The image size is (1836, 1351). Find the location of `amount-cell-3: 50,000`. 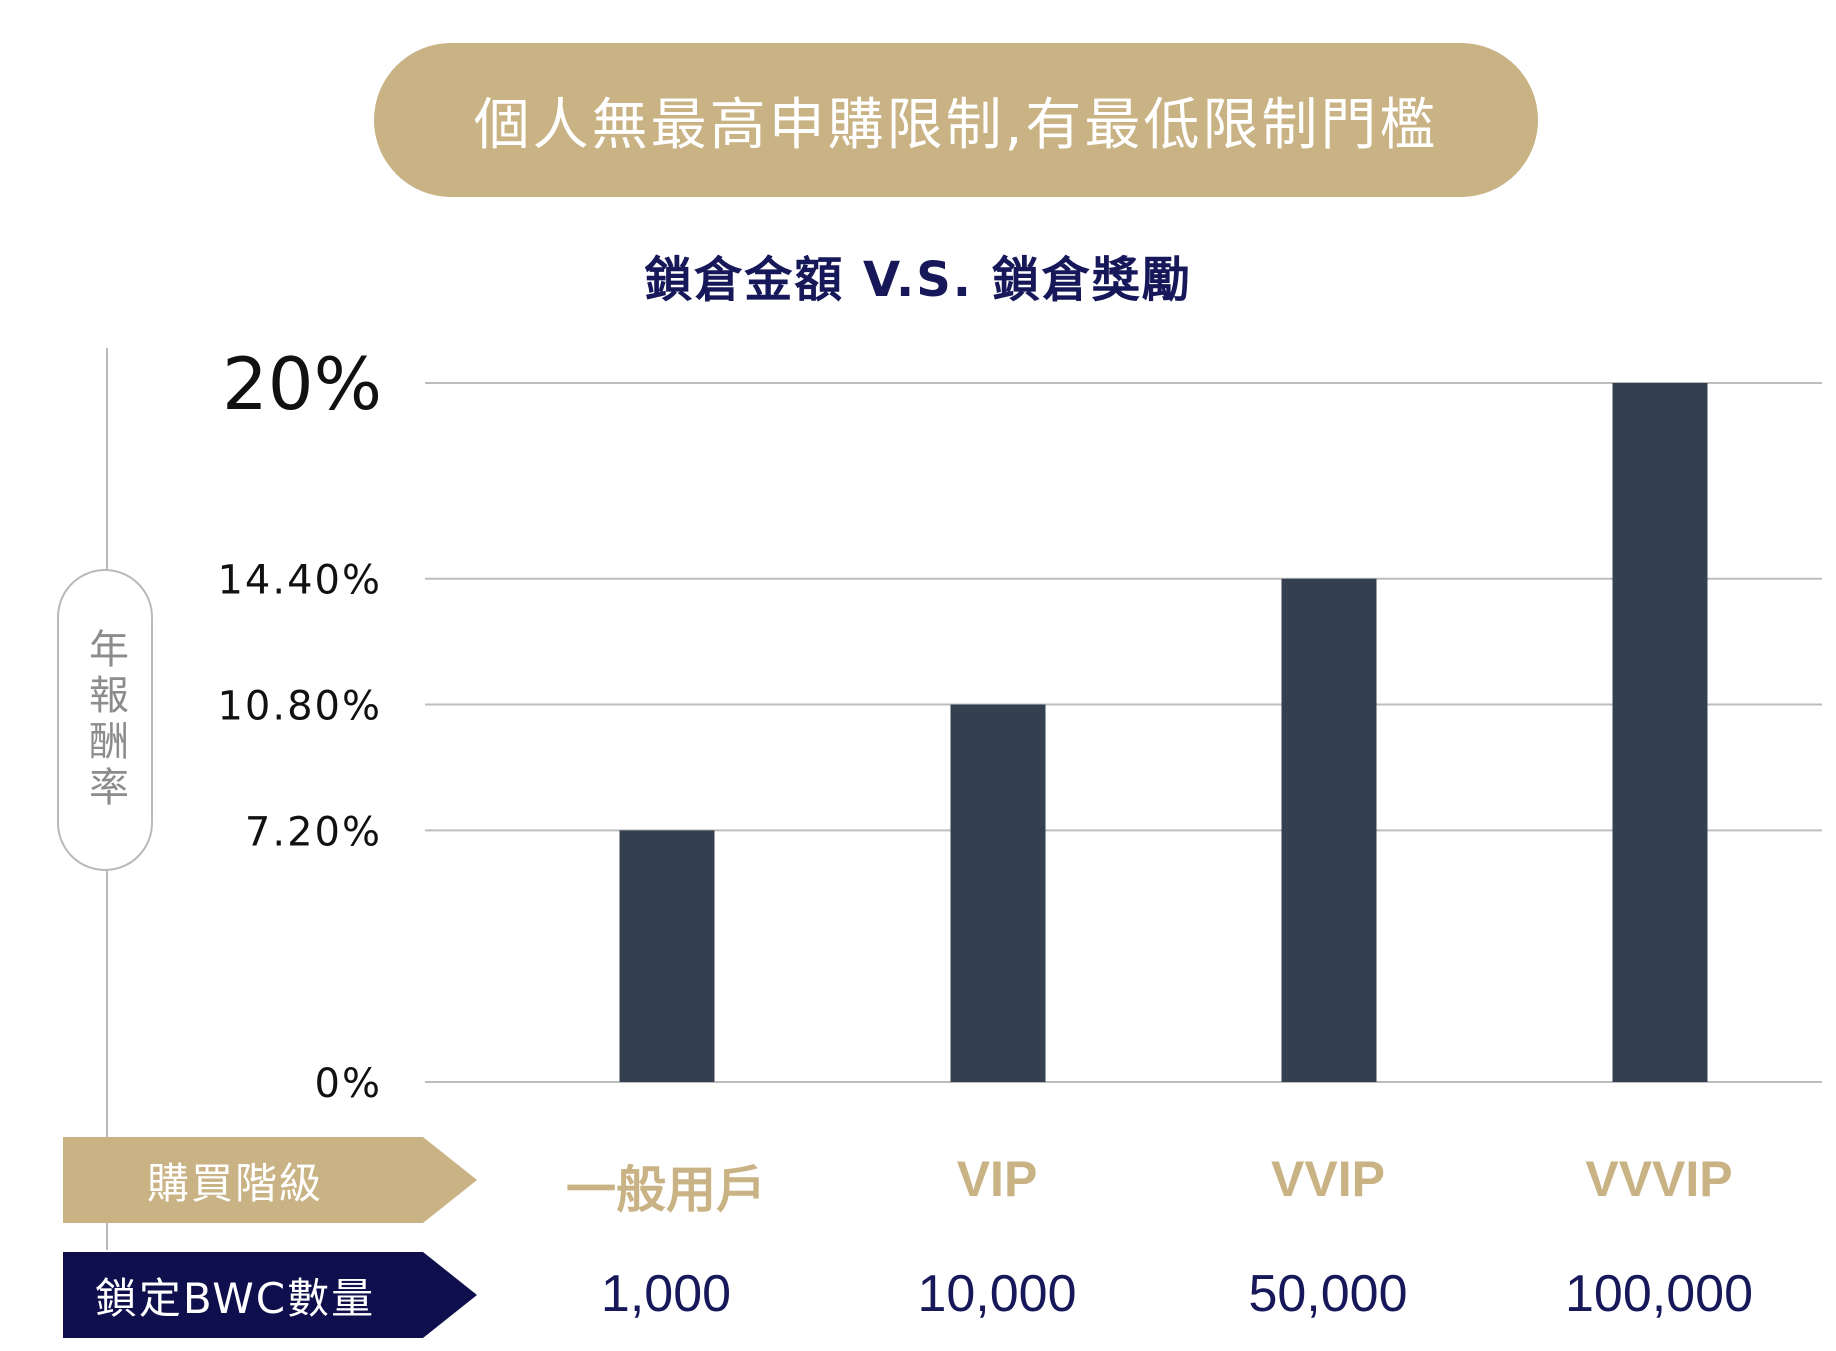

amount-cell-3: 50,000 is located at coordinates (1328, 1294).